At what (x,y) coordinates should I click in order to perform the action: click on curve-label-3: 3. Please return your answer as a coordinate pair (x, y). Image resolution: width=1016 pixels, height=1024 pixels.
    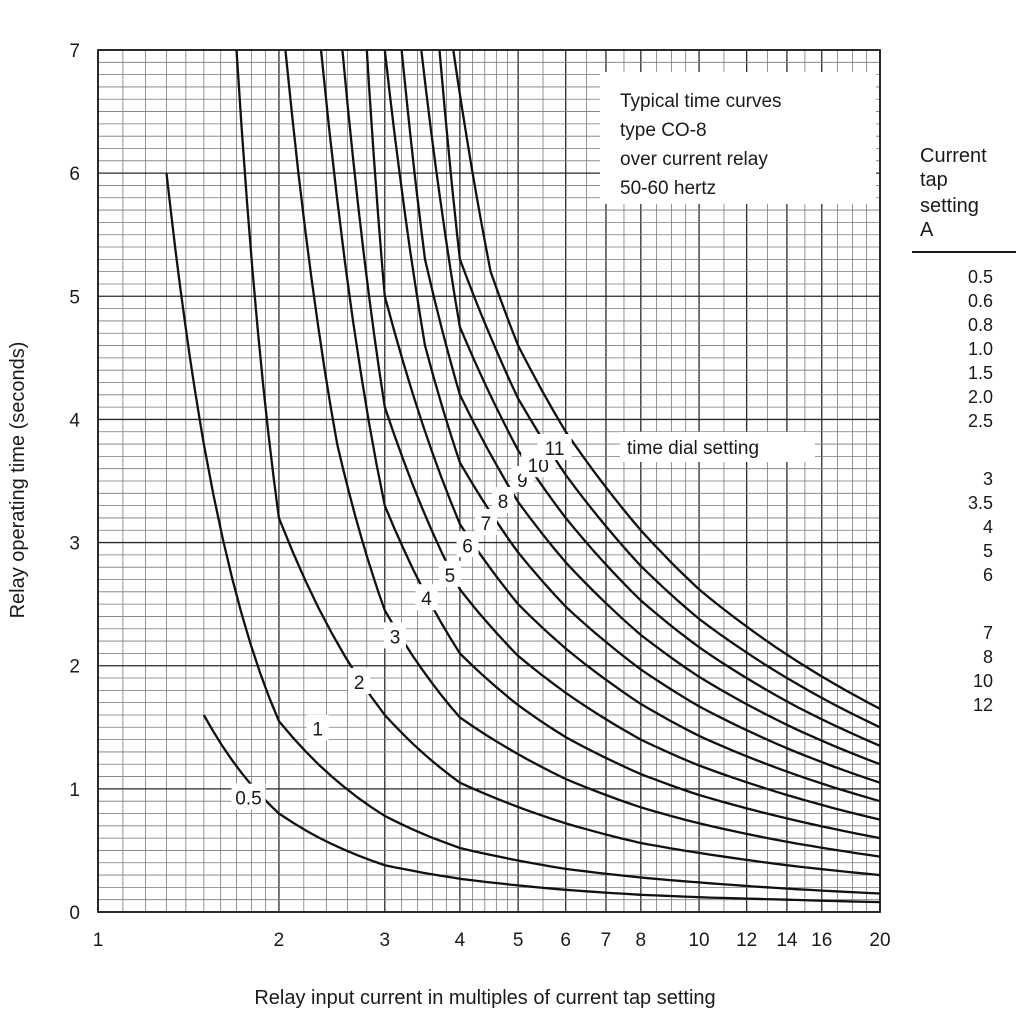
    Looking at the image, I should click on (395, 637).